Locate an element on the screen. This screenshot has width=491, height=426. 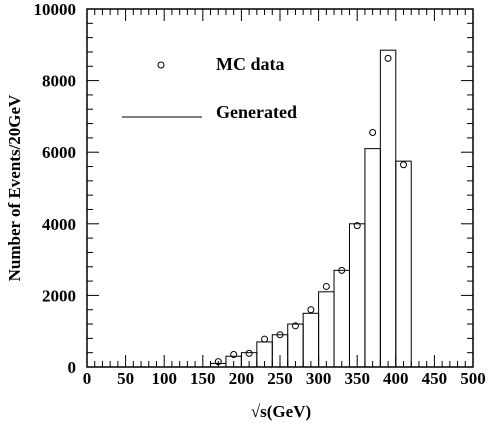
x-axis-tick-labels: 0 50 100 150 200 250 300 350 400 450 500 is located at coordinates (284, 378).